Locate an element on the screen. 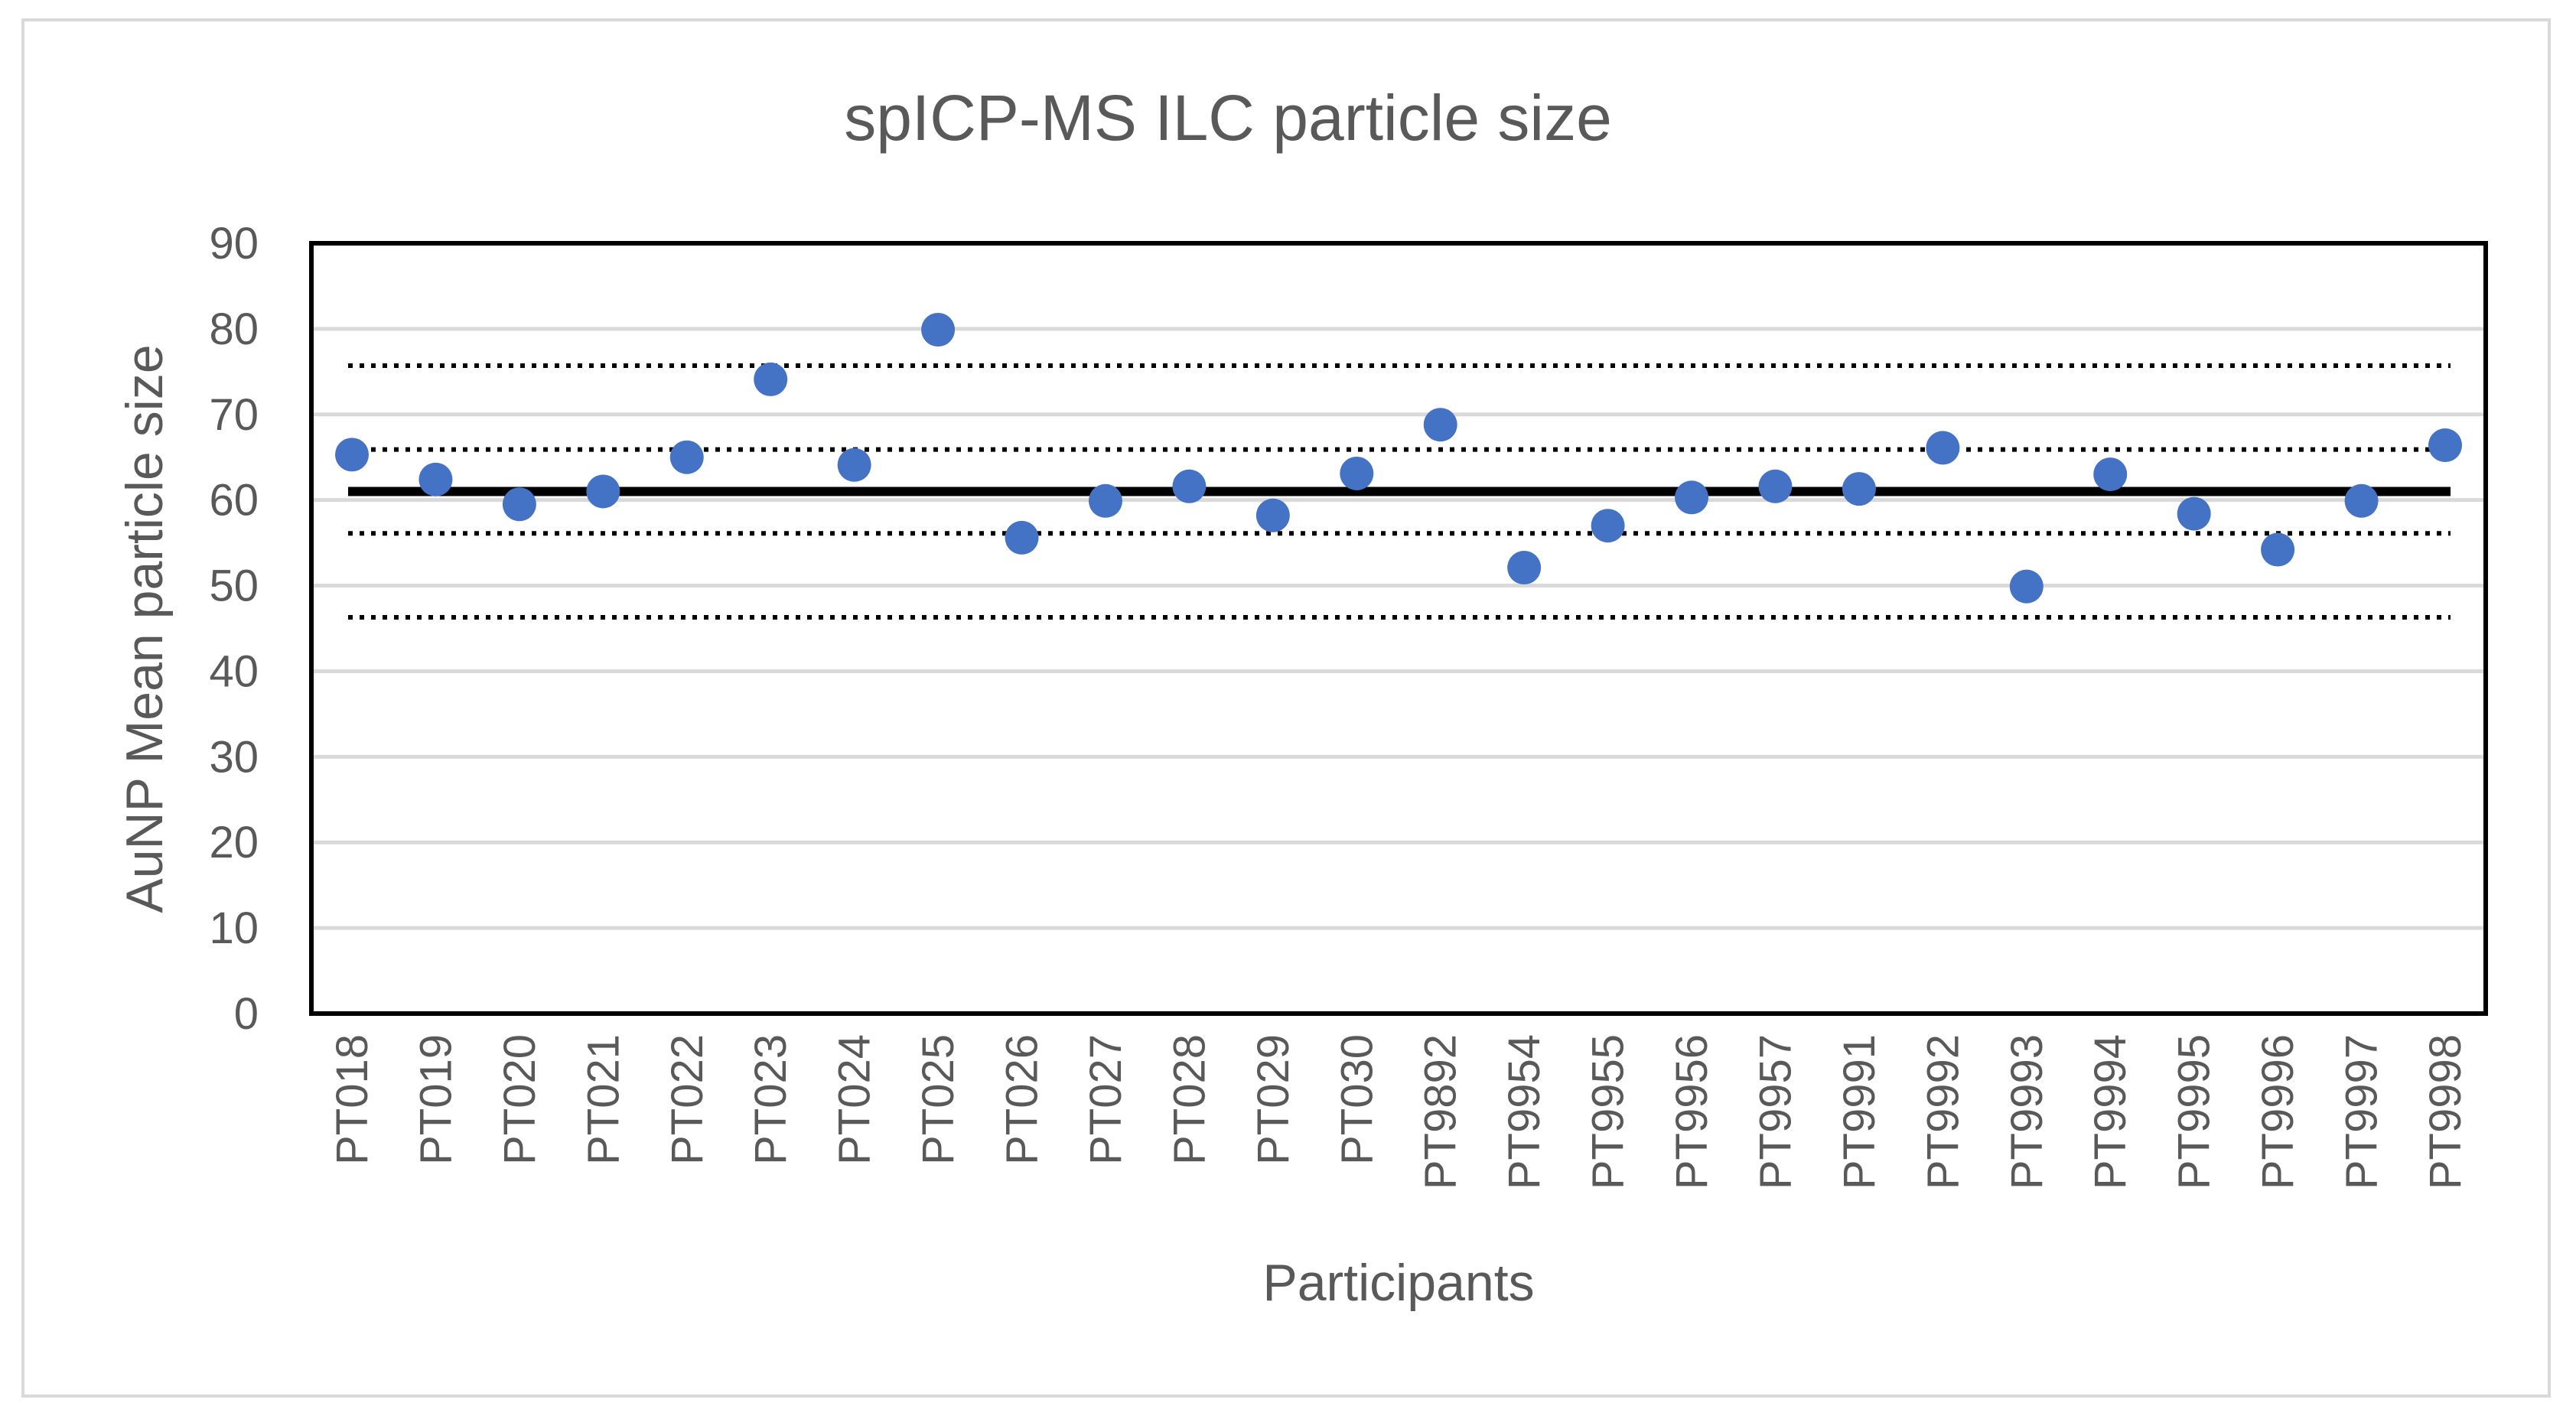 This screenshot has width=2576, height=1419. x-tick-label: PT022 is located at coordinates (687, 1099).